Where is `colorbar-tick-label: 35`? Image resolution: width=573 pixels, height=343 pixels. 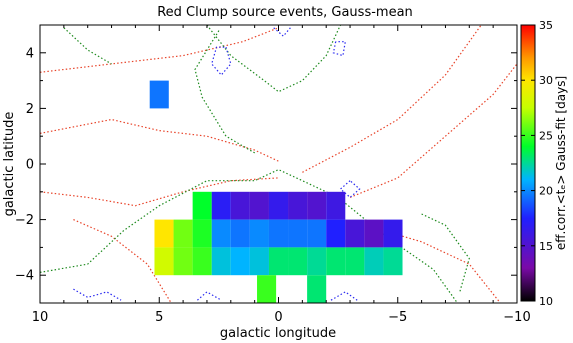
colorbar-tick-label: 35 is located at coordinates (546, 25).